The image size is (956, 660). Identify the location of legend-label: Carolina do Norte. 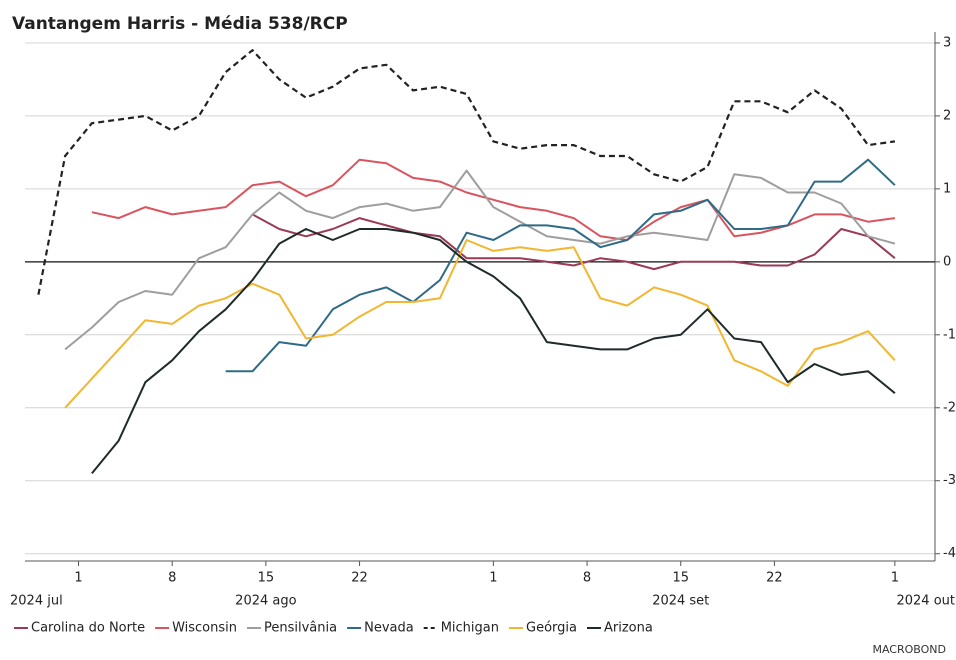
(88, 628).